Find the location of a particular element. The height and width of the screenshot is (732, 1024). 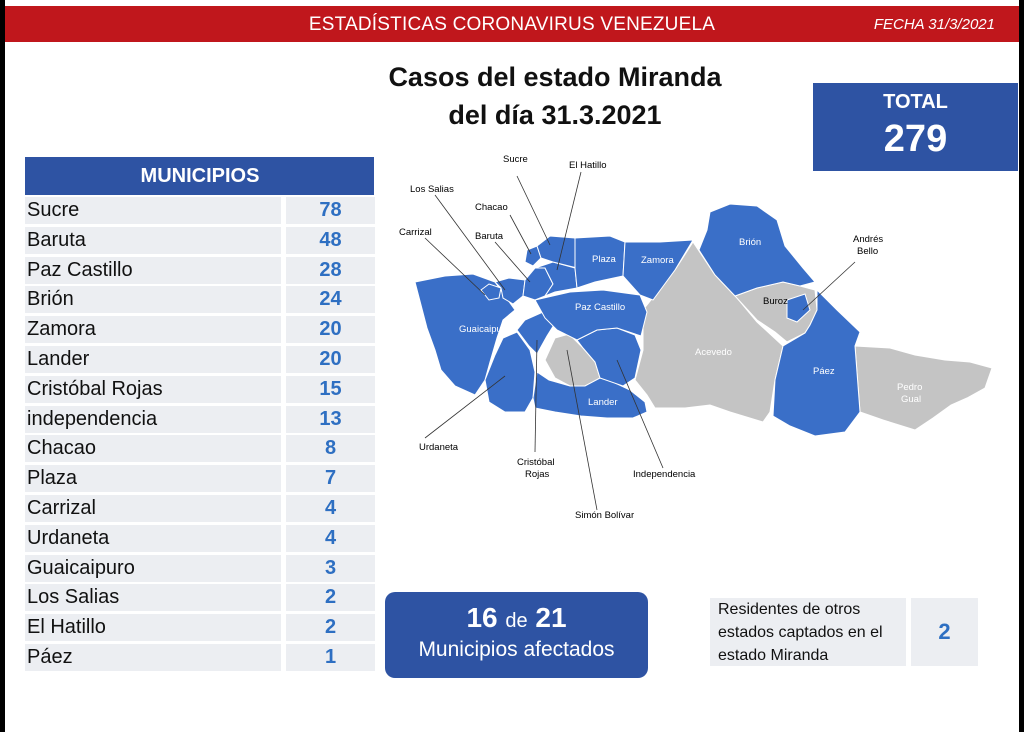

map-label-urdaneta: Urdaneta is located at coordinates (439, 447).